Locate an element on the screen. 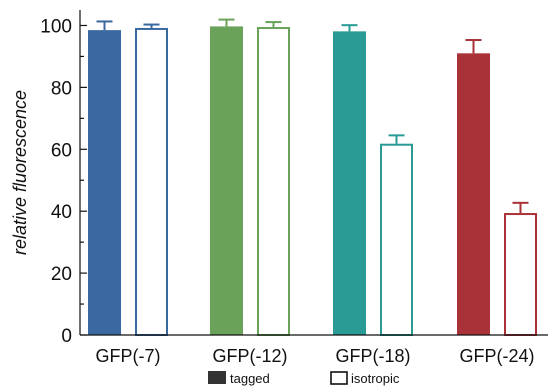 This screenshot has width=549, height=387. y-tick-label: 20 is located at coordinates (61, 274).